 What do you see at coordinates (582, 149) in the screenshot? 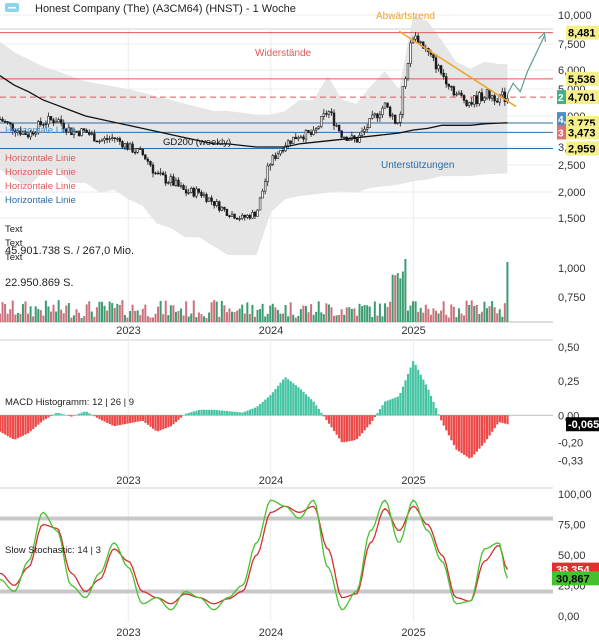
I see `level-badge: 2,959` at bounding box center [582, 149].